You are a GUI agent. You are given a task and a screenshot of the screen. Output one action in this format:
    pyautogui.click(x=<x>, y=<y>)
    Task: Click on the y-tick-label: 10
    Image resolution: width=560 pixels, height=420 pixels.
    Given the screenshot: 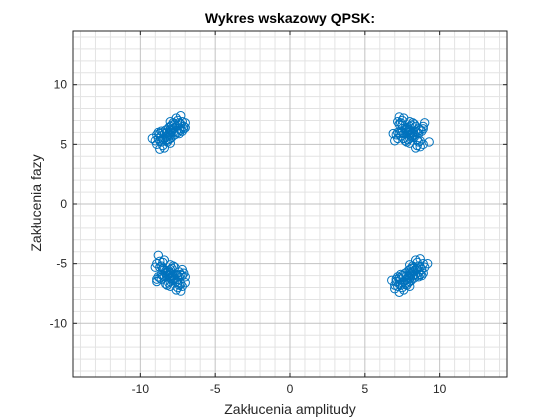 What is the action you would take?
    pyautogui.click(x=61, y=85)
    